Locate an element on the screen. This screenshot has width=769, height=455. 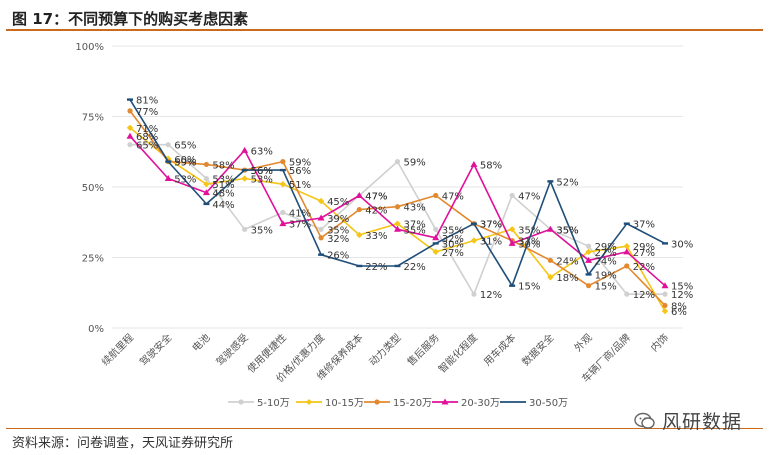
data-label: 26% is located at coordinates (338, 256).